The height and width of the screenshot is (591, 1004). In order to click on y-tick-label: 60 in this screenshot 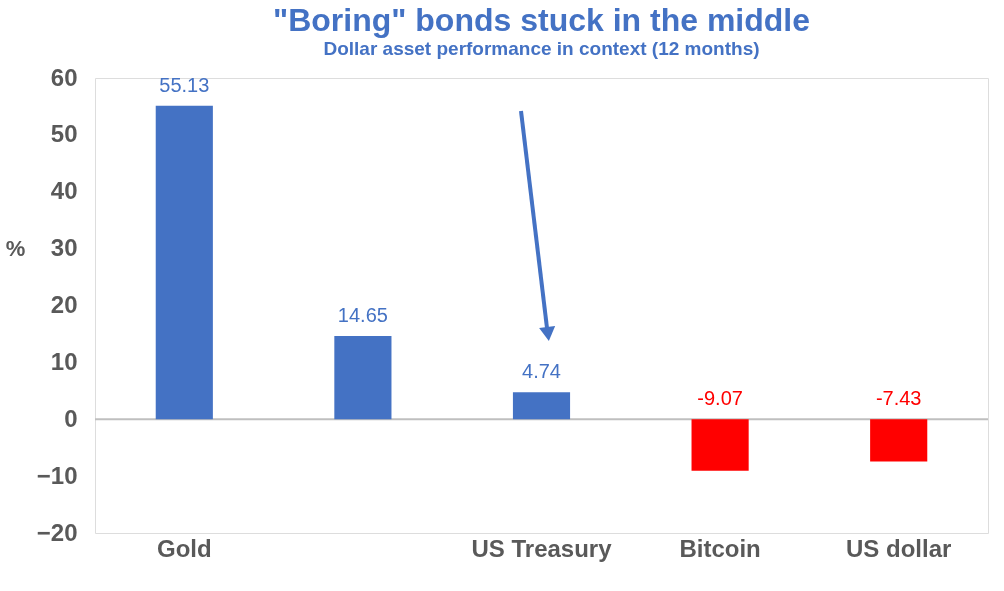, I will do `click(64, 77)`.